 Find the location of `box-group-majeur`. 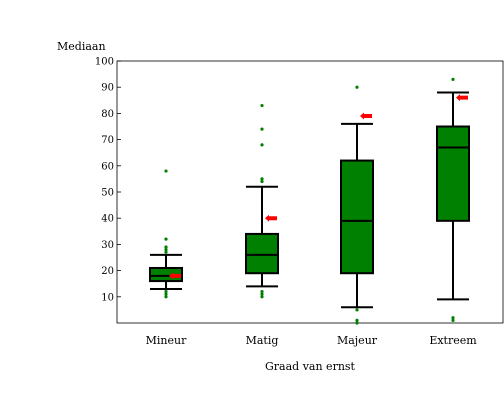

box-group-majeur is located at coordinates (357, 205).